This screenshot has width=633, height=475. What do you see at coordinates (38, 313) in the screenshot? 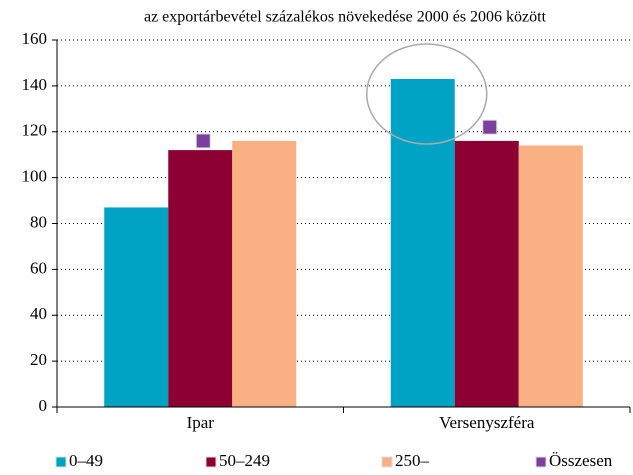
I see `y-tick-label: 40` at bounding box center [38, 313].